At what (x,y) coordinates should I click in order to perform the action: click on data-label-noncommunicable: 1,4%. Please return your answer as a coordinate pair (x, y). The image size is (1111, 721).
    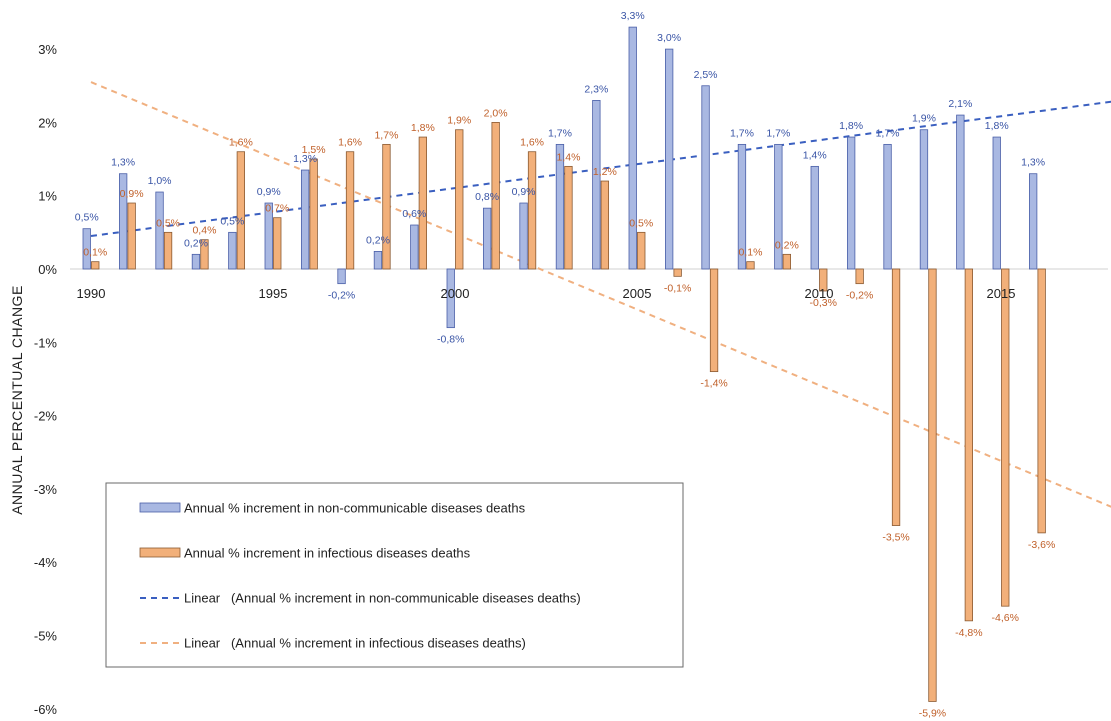
    Looking at the image, I should click on (815, 155).